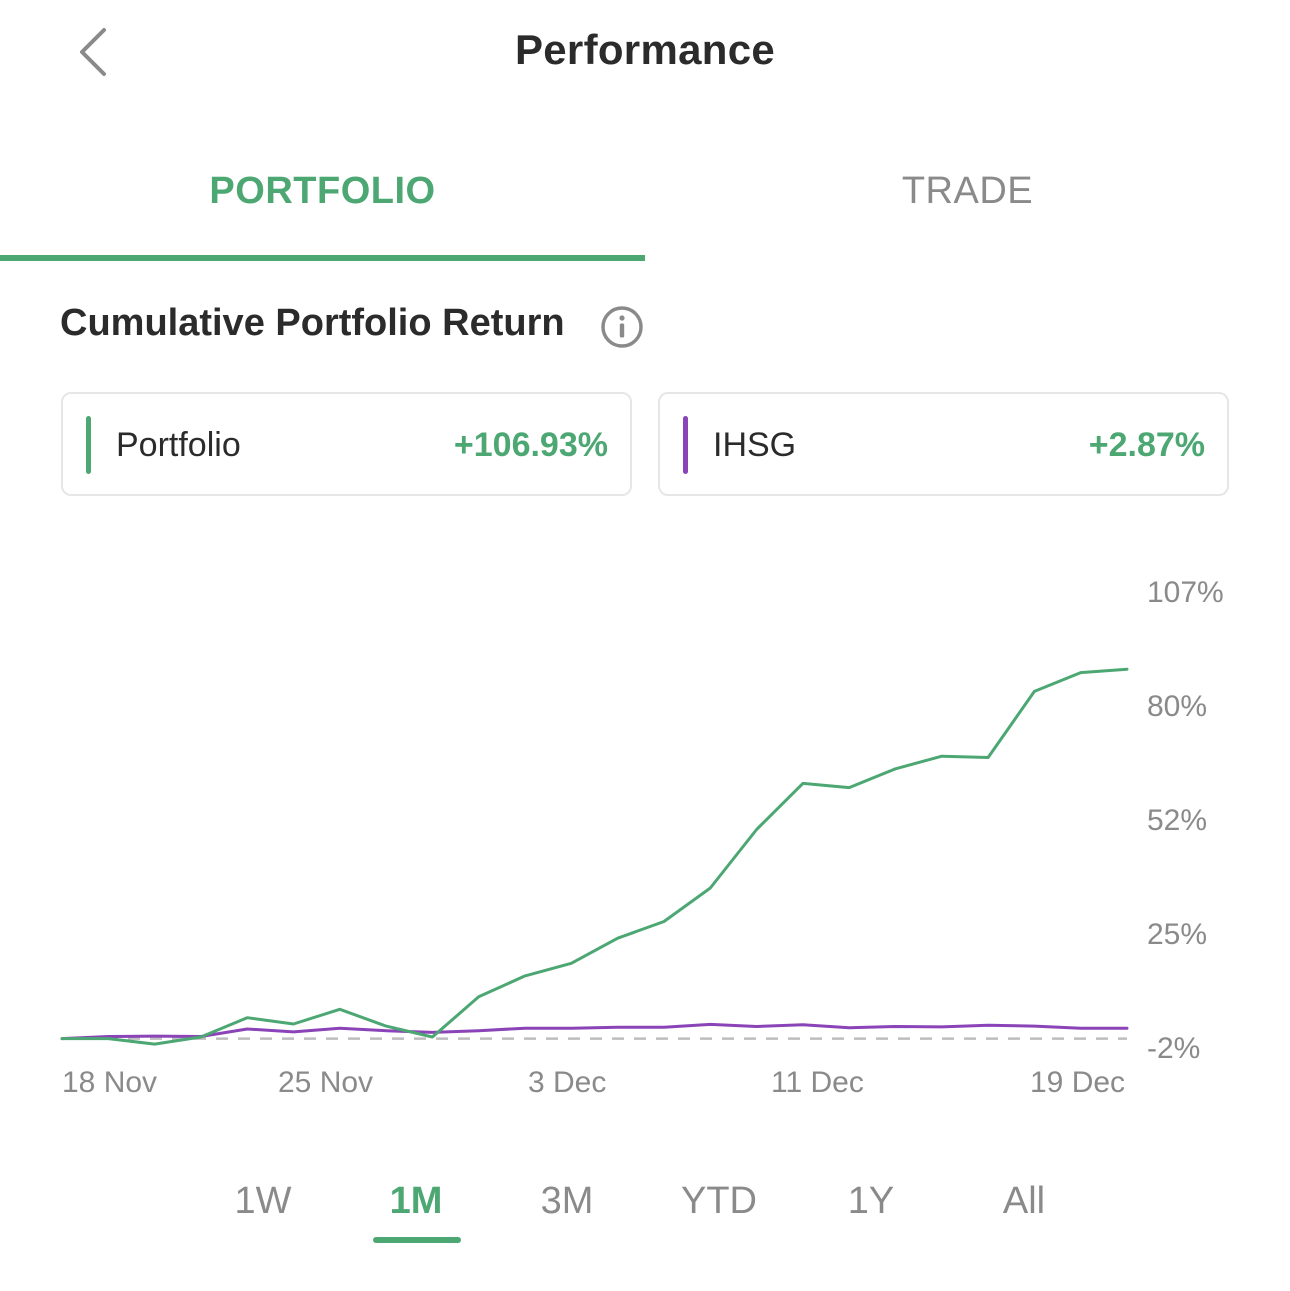 Image resolution: width=1290 pixels, height=1291 pixels. Describe the element at coordinates (685, 445) in the screenshot. I see `ihsg-color-marker` at that location.